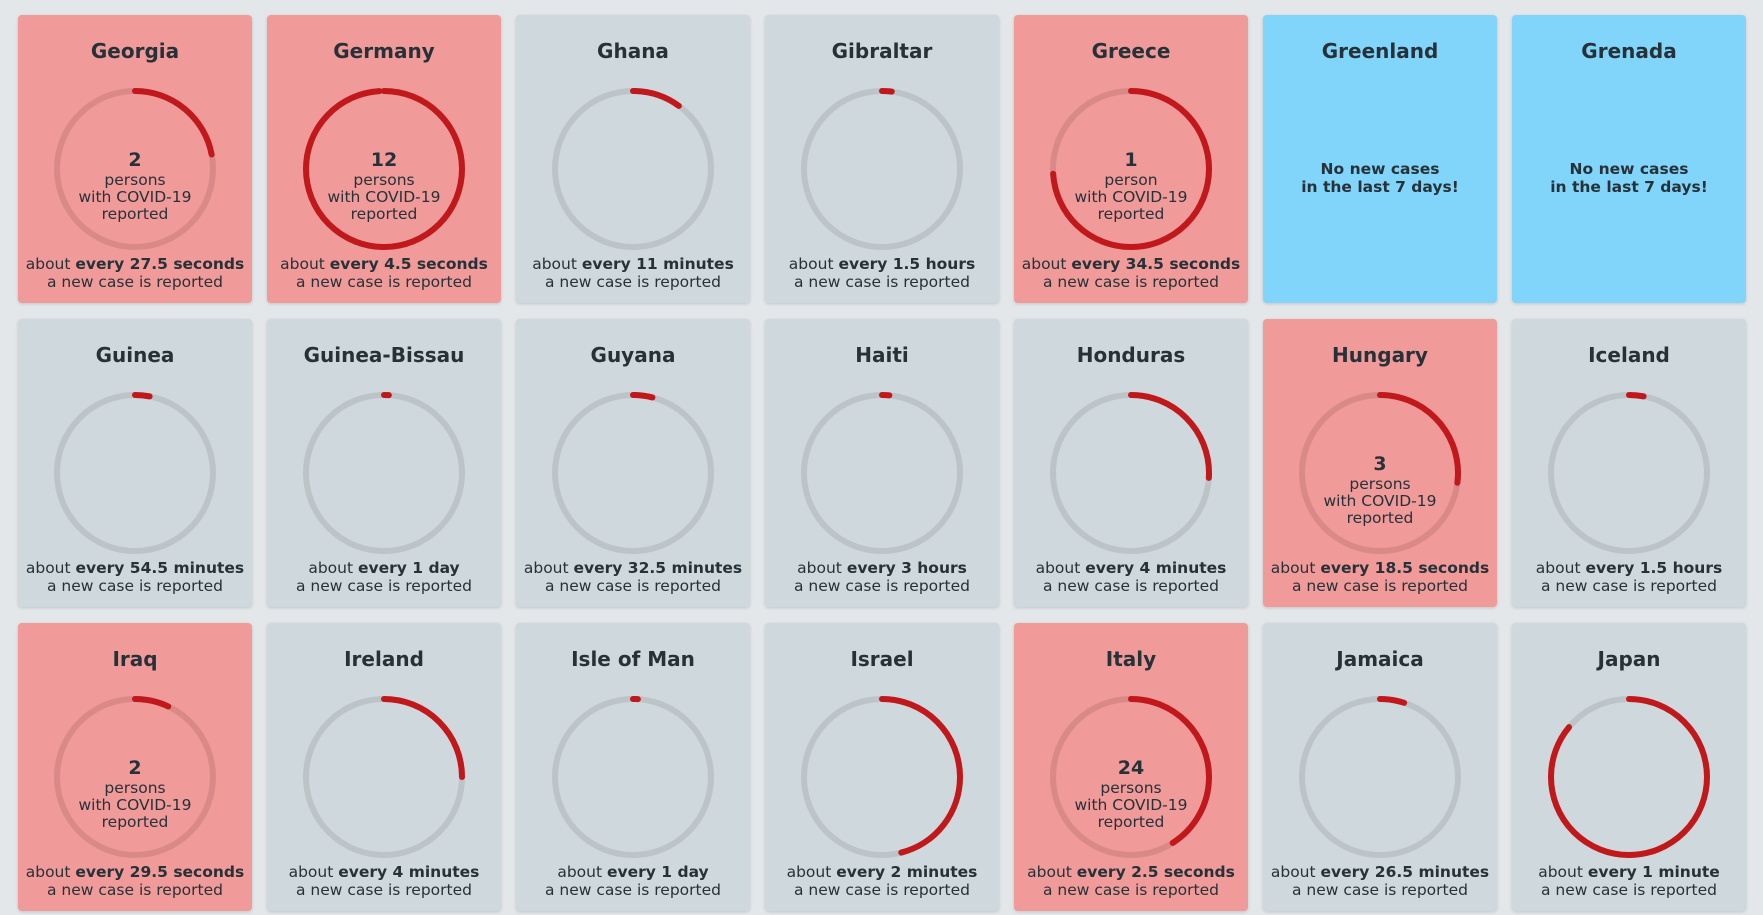 The image size is (1763, 915). I want to click on interval-value: every 1 day, so click(409, 568).